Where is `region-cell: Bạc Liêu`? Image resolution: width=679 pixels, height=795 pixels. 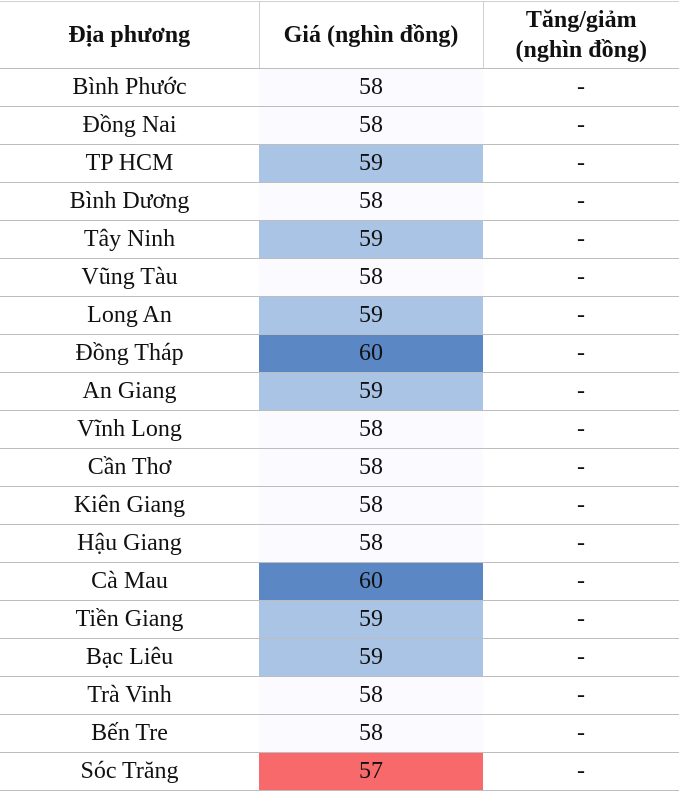
region-cell: Bạc Liêu is located at coordinates (129, 657).